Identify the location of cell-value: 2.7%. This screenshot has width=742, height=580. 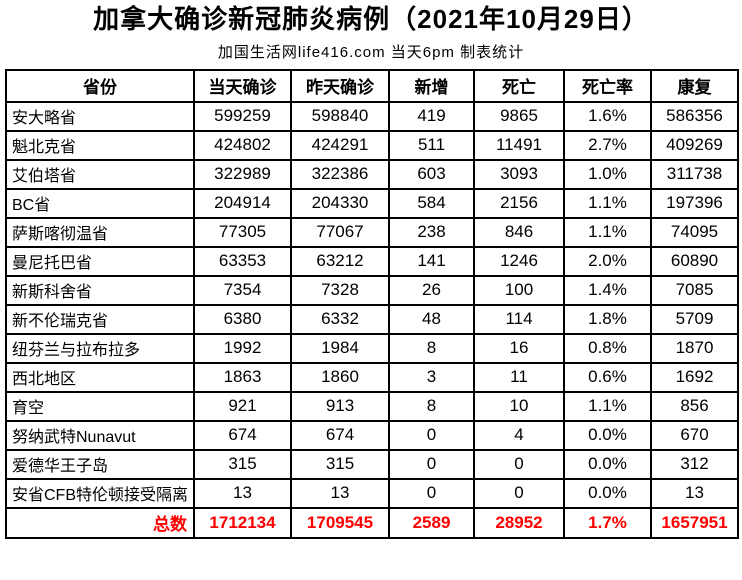
(607, 145).